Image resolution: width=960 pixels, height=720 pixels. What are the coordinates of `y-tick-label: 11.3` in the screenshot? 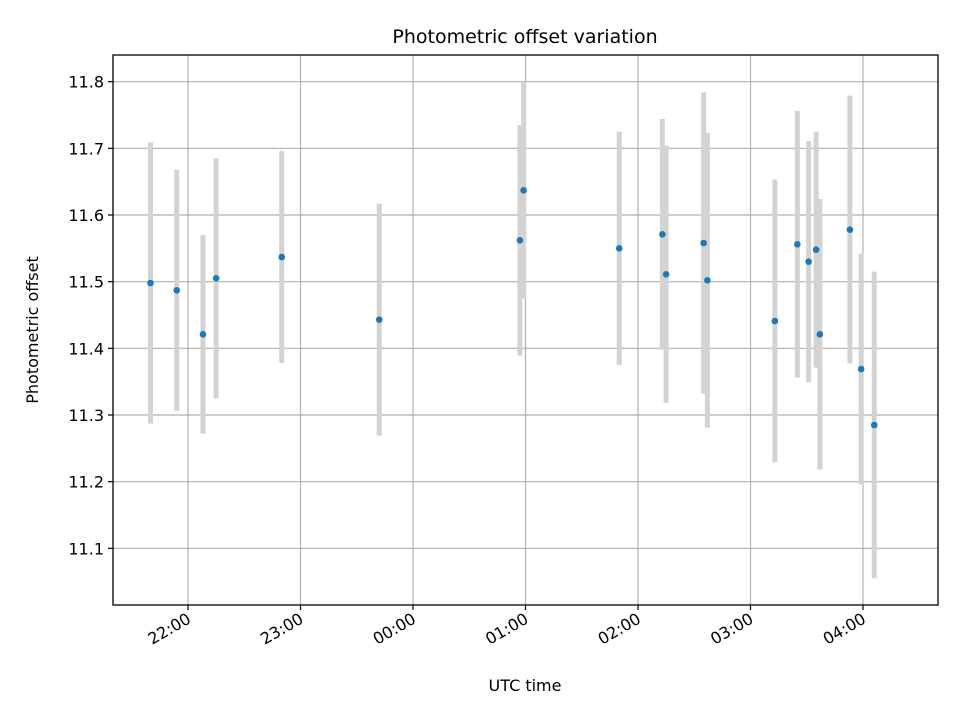 It's located at (86, 415).